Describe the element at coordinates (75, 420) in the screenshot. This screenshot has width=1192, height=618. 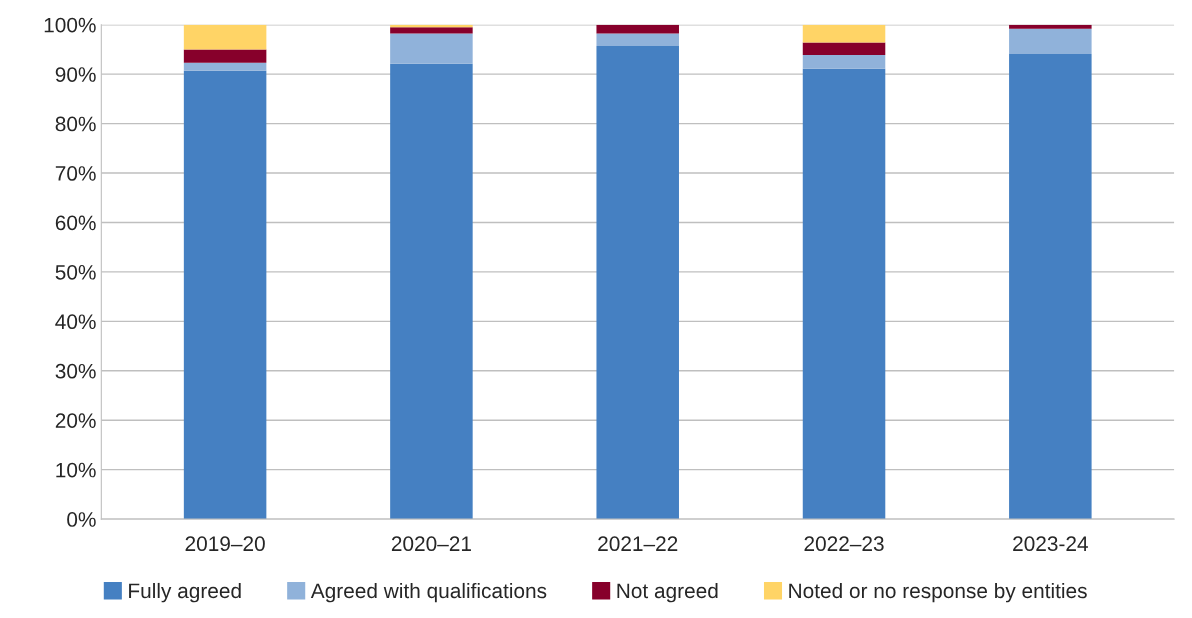
I see `y-tick-label: 20%` at that location.